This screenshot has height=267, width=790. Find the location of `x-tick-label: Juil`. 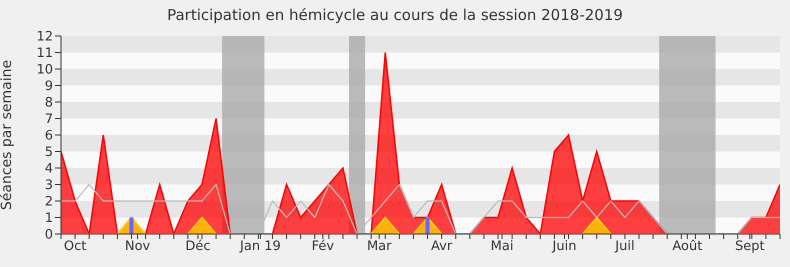

x-tick-label: Juil is located at coordinates (624, 246).